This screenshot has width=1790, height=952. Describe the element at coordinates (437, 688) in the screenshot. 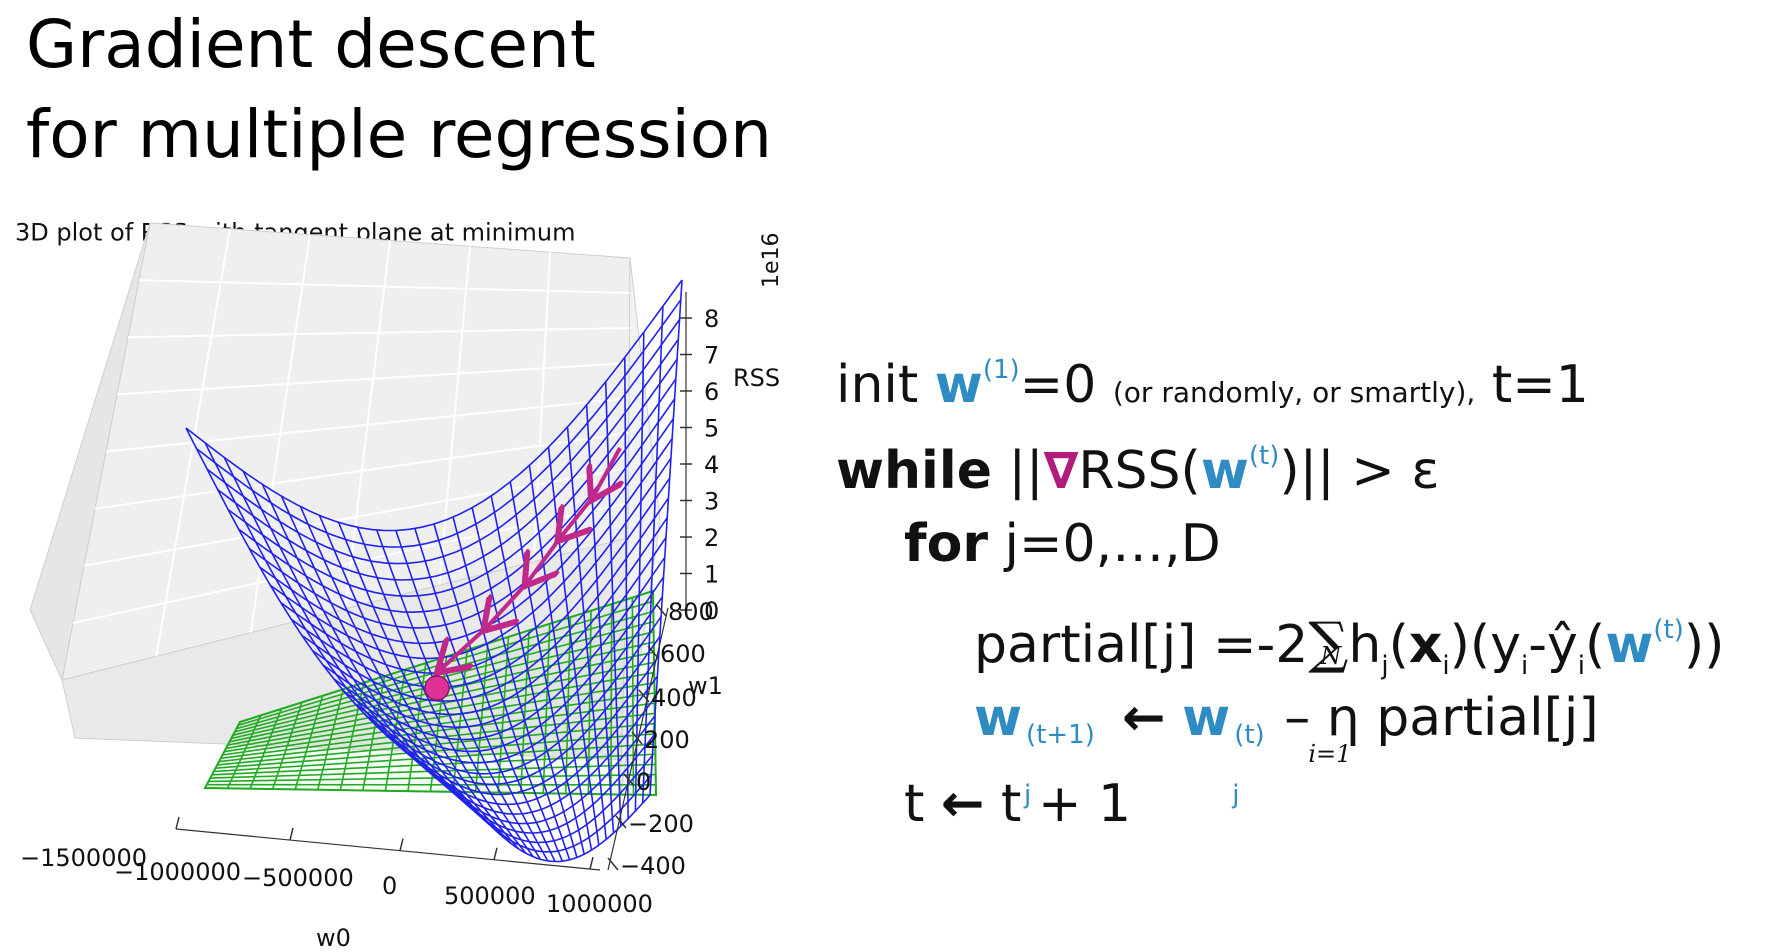

I see `minimum-marker` at that location.